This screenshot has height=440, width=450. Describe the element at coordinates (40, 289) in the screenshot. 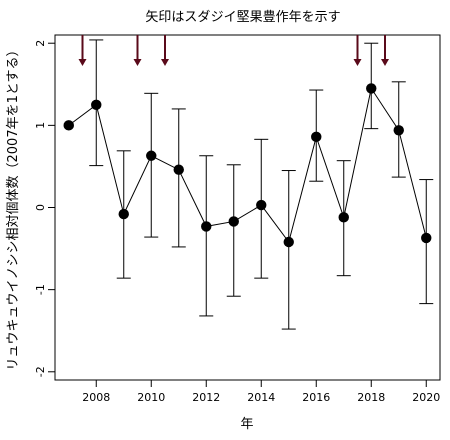

I see `y-tick-label: -1` at that location.